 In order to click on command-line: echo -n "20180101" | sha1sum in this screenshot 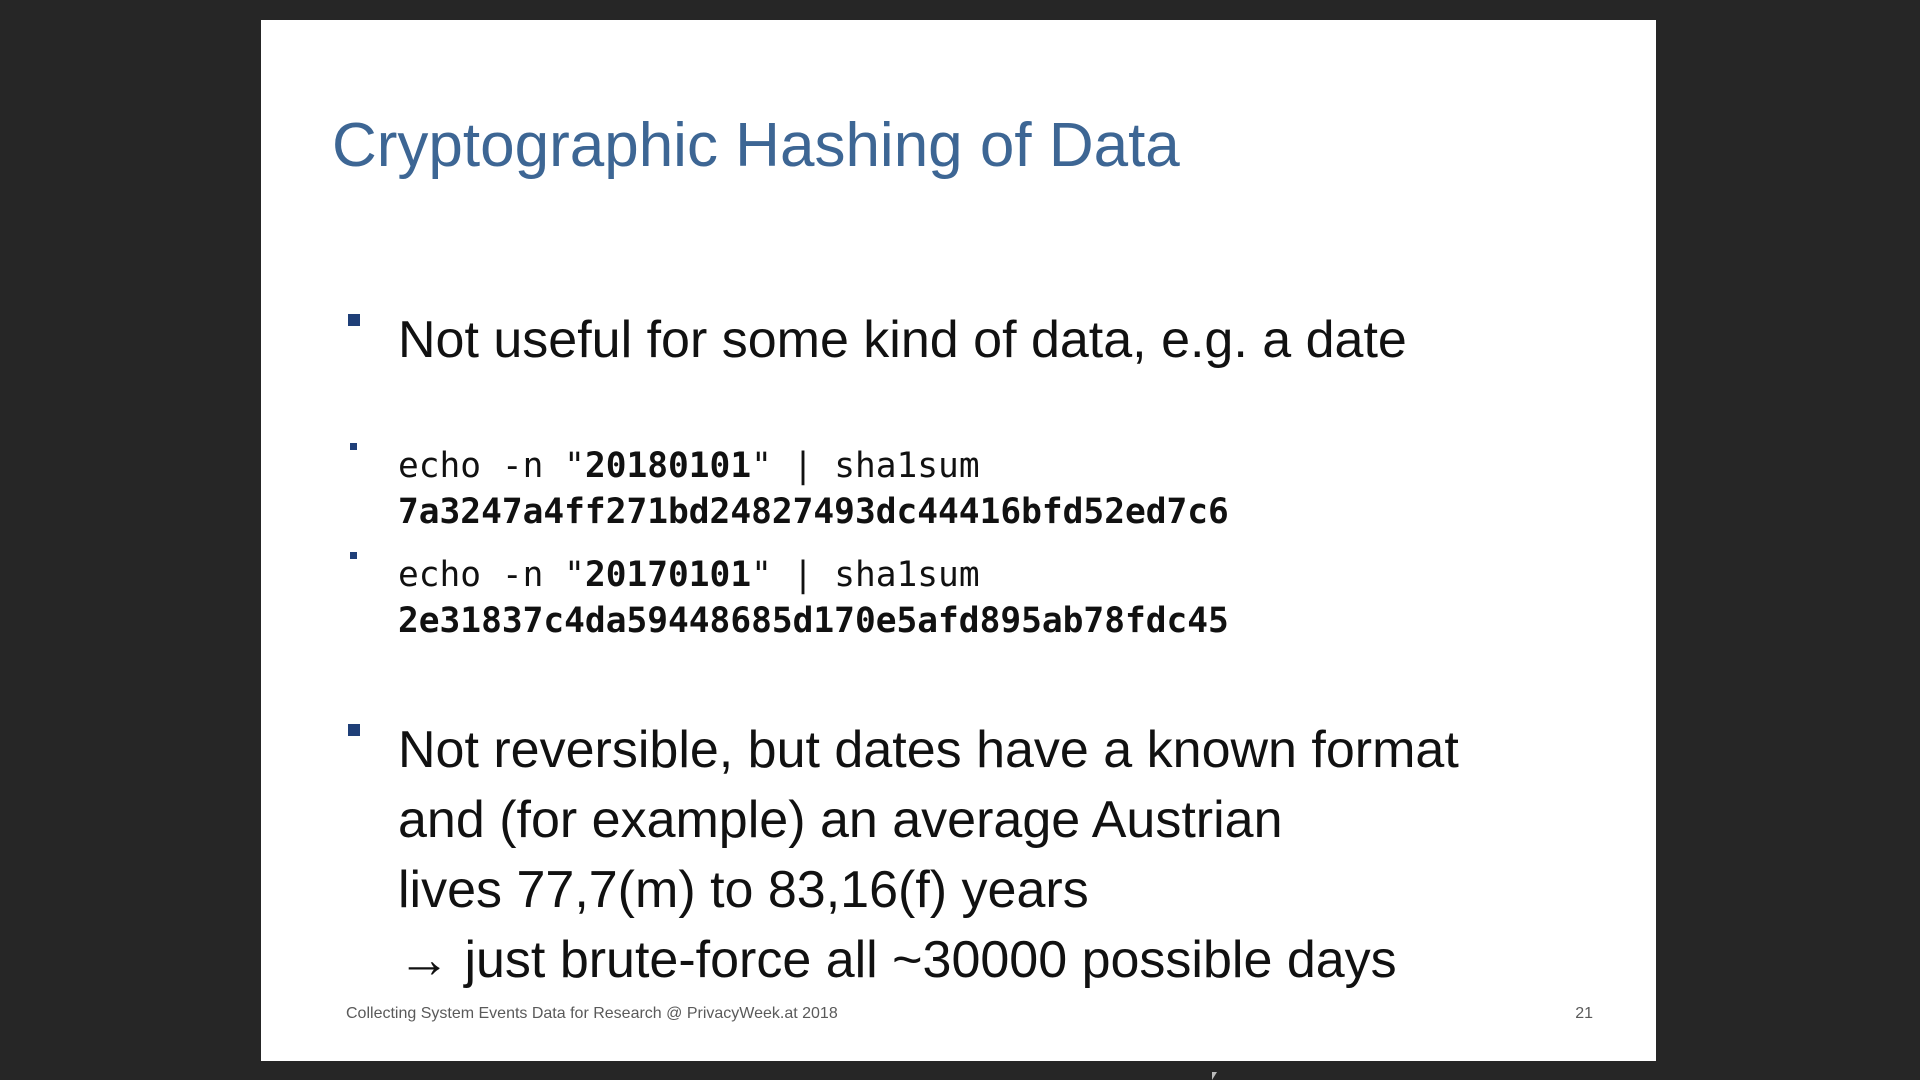, I will do `click(689, 466)`.